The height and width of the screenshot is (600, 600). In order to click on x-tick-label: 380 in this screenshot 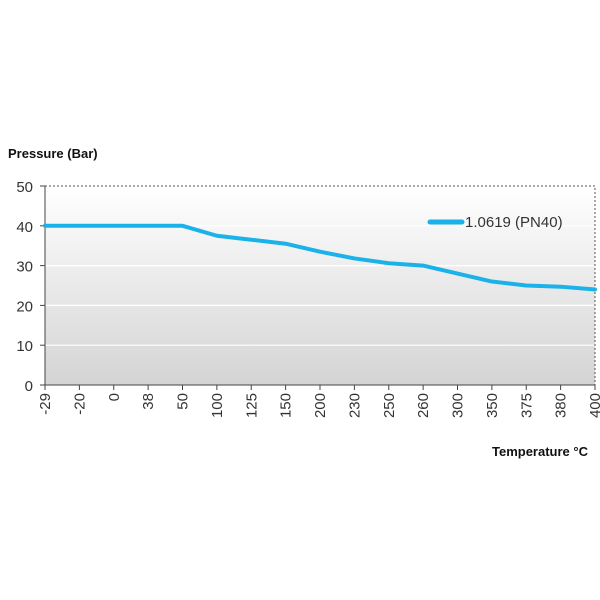, I will do `click(561, 405)`.